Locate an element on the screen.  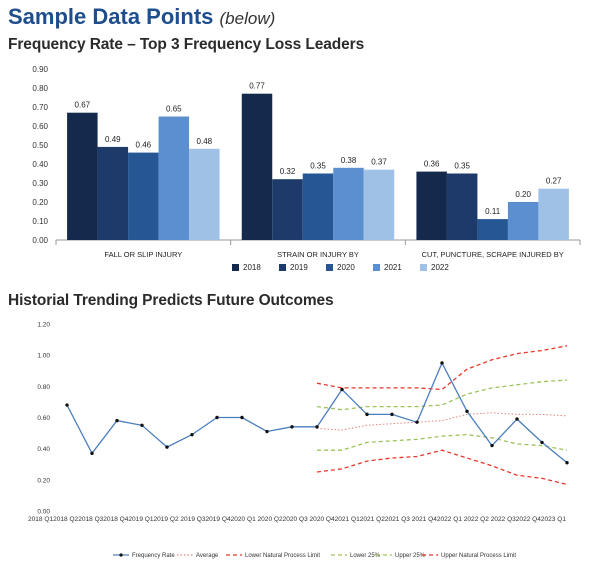
y-tick-label: 0.10 is located at coordinates (40, 221).